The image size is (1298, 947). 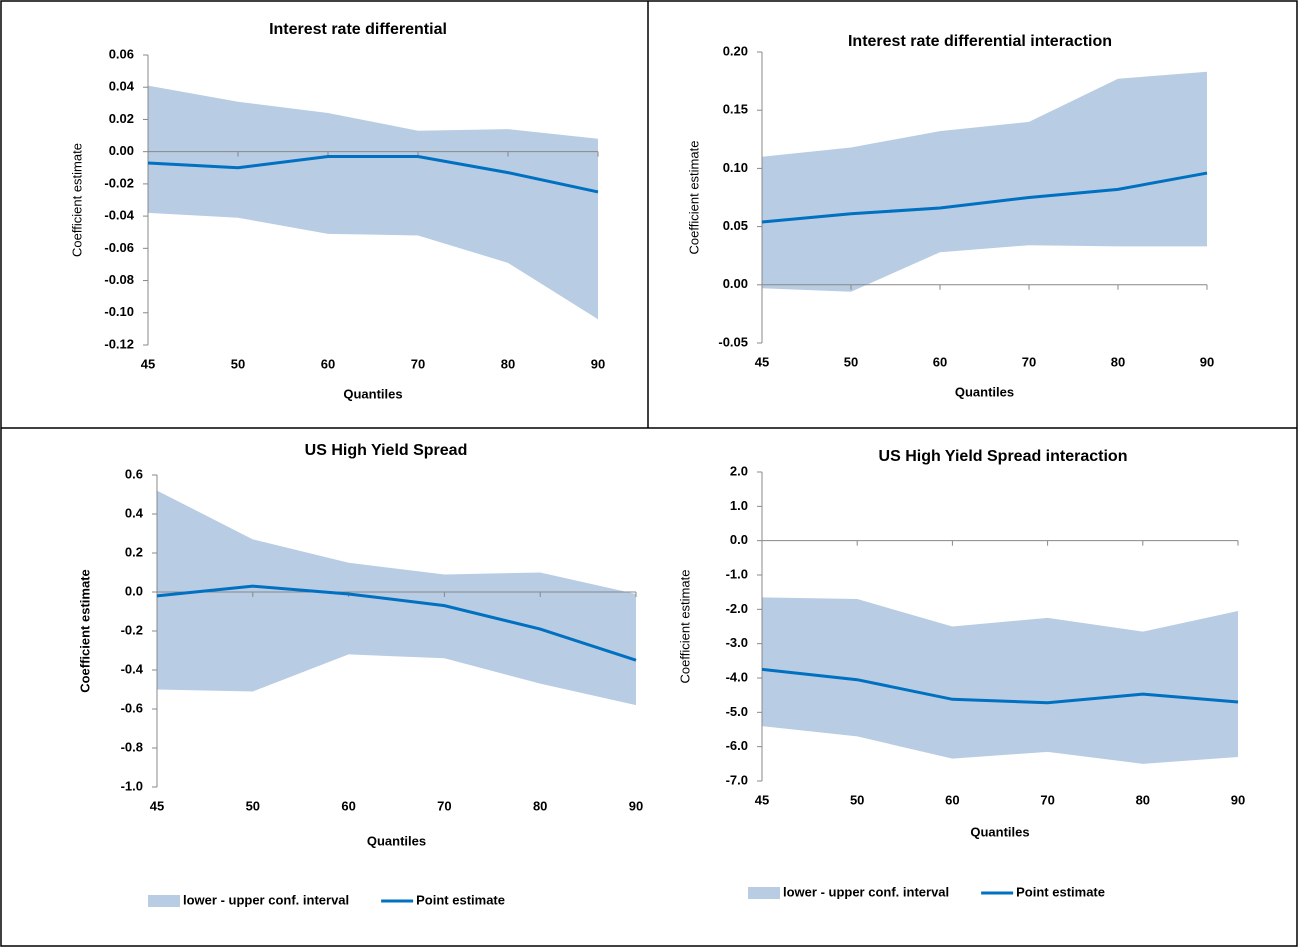 I want to click on y-tick-label: 0.6, so click(x=134, y=473).